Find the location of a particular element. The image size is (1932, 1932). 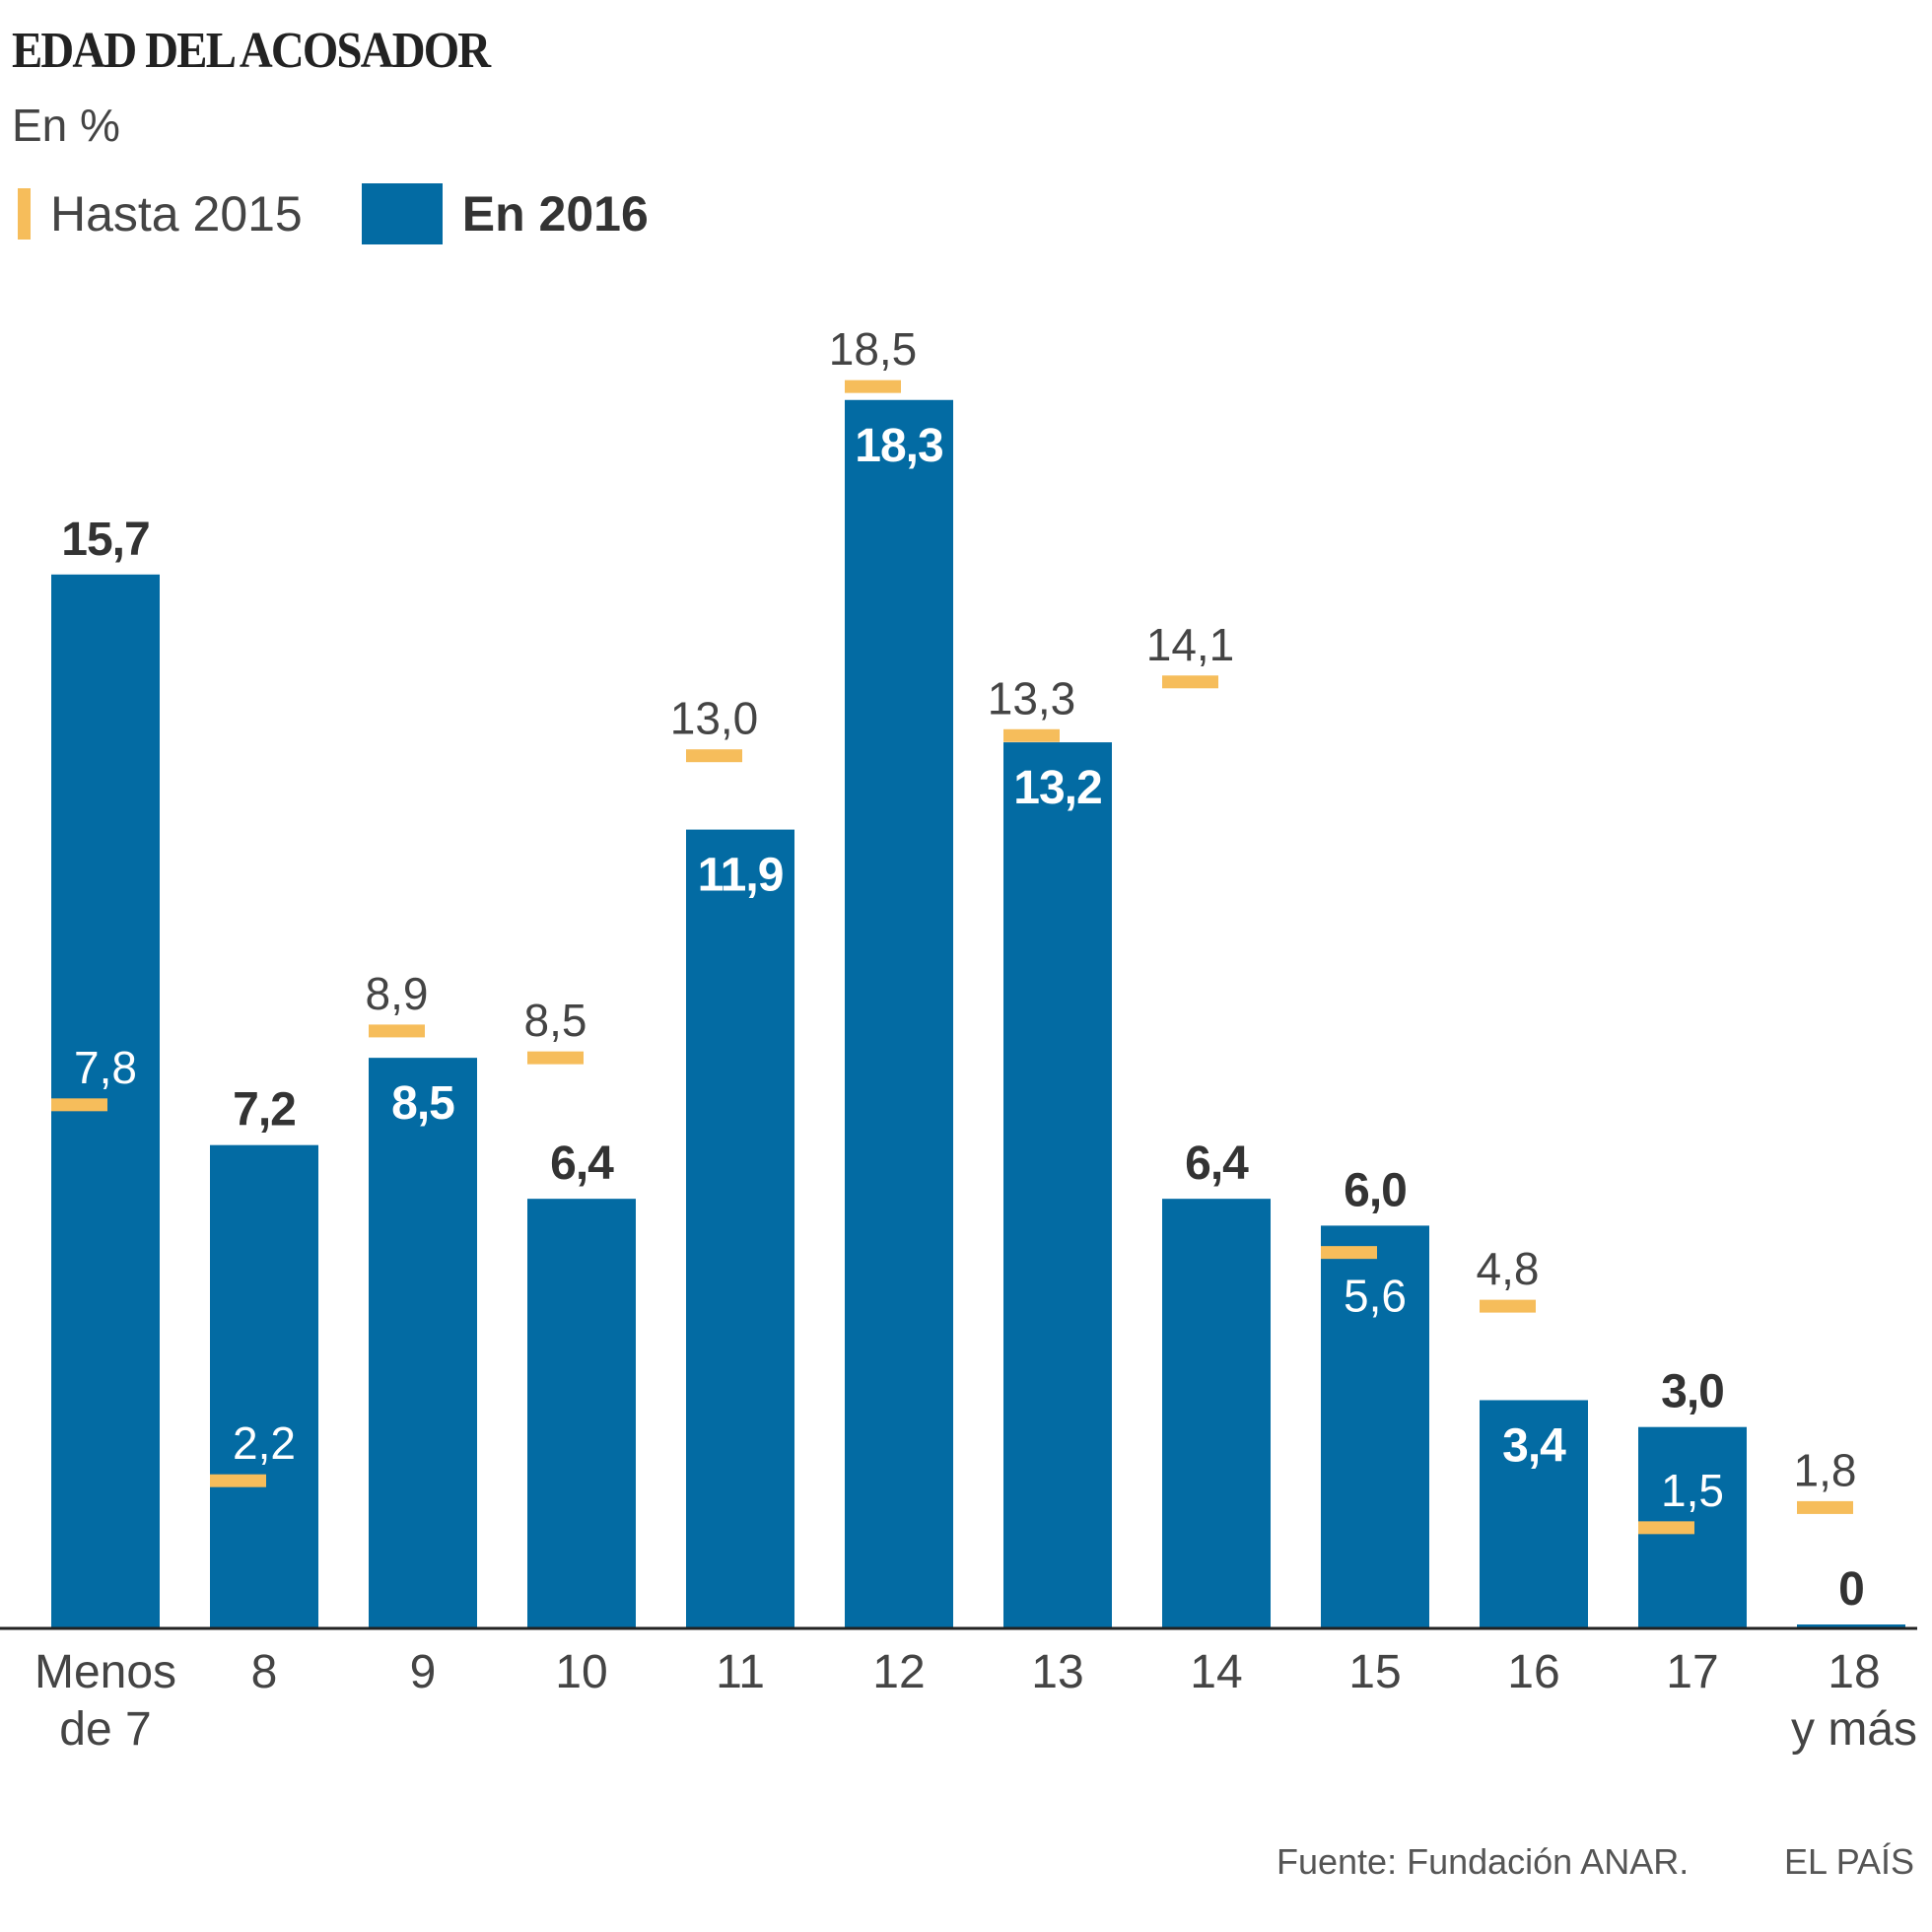

x-tick-label: 8 is located at coordinates (265, 1672).